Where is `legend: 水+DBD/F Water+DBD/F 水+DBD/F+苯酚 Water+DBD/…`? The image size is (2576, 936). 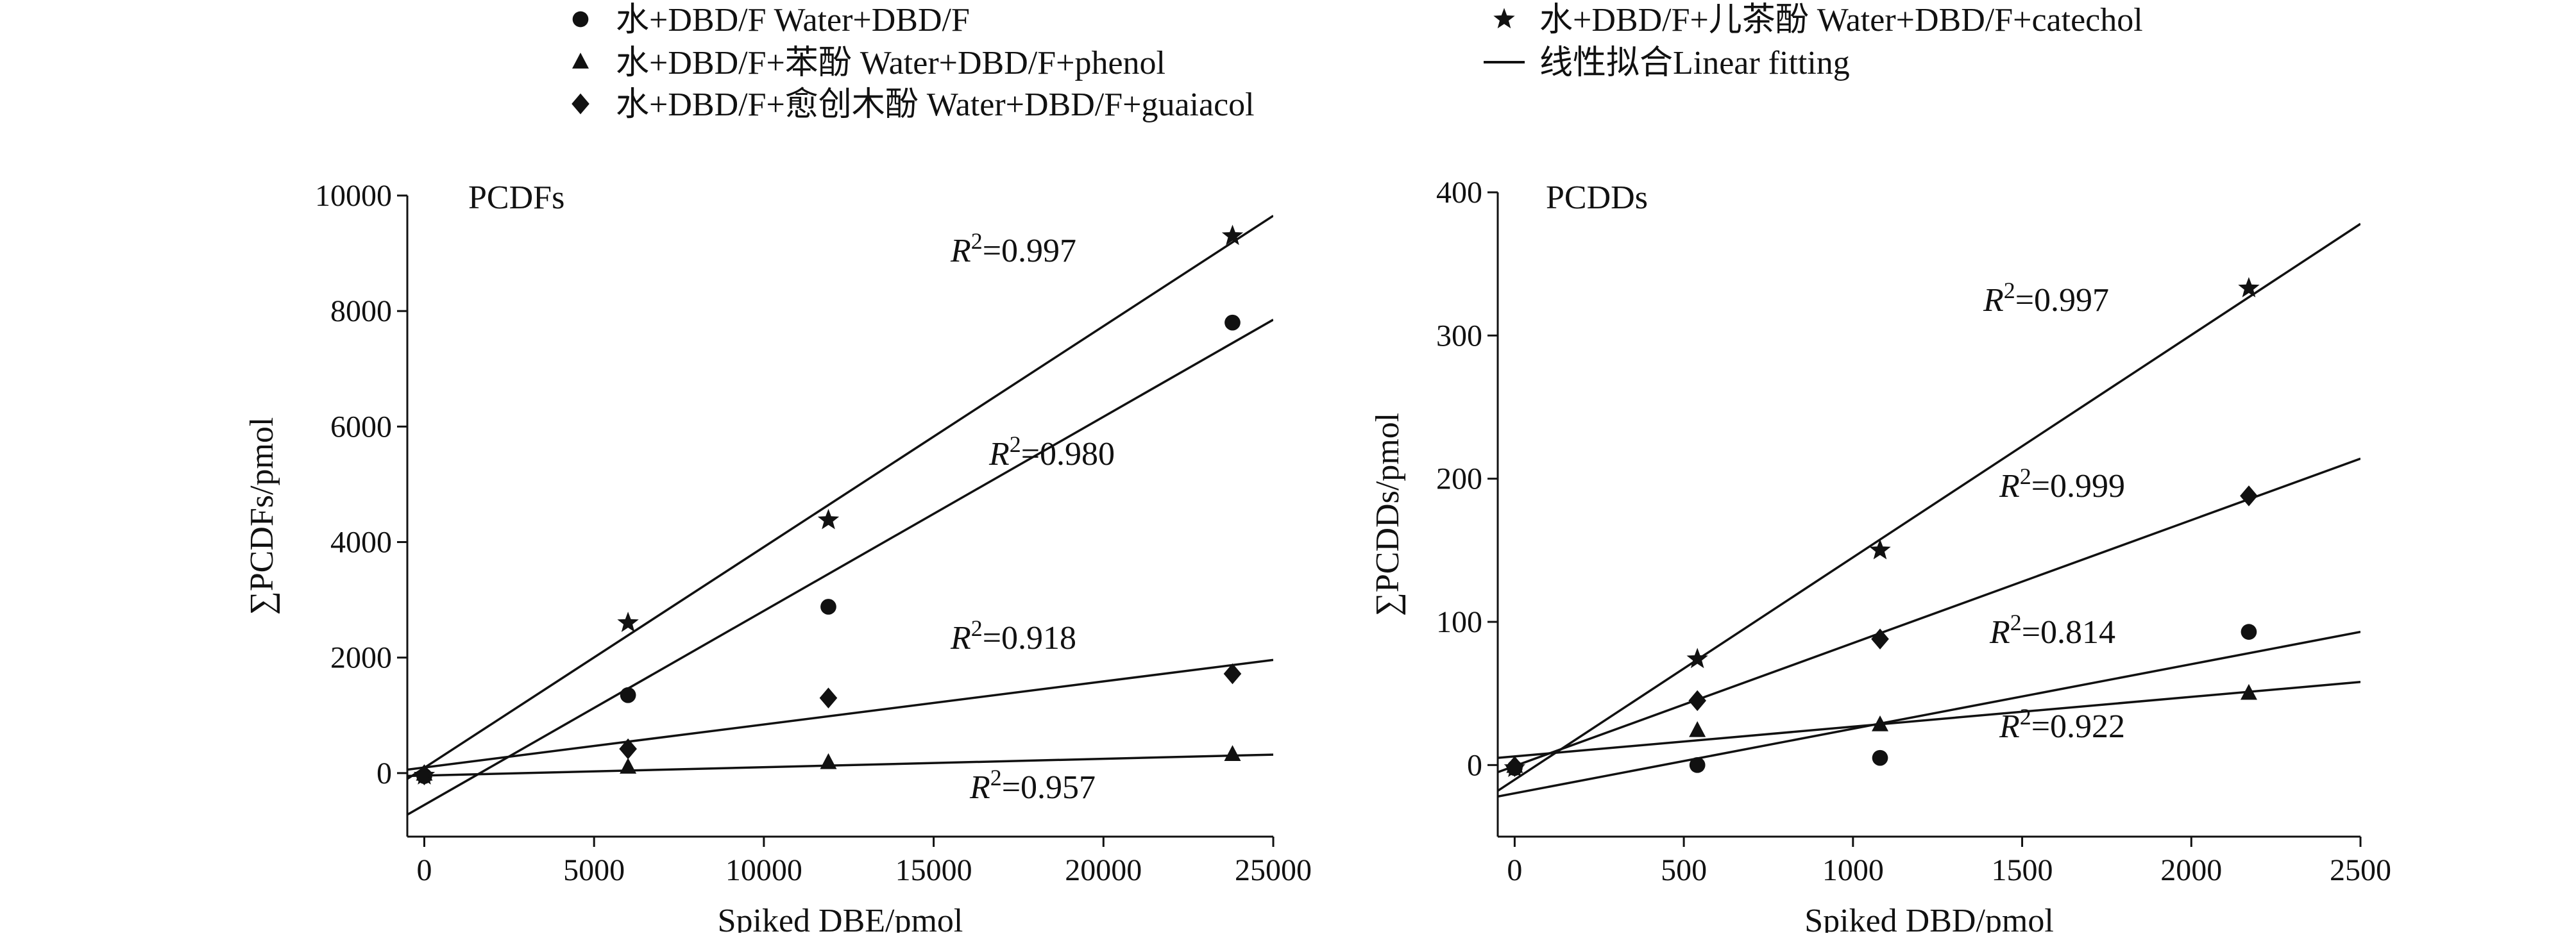 legend: 水+DBD/F Water+DBD/F 水+DBD/F+苯酚 Water+DBD/… is located at coordinates (1357, 62).